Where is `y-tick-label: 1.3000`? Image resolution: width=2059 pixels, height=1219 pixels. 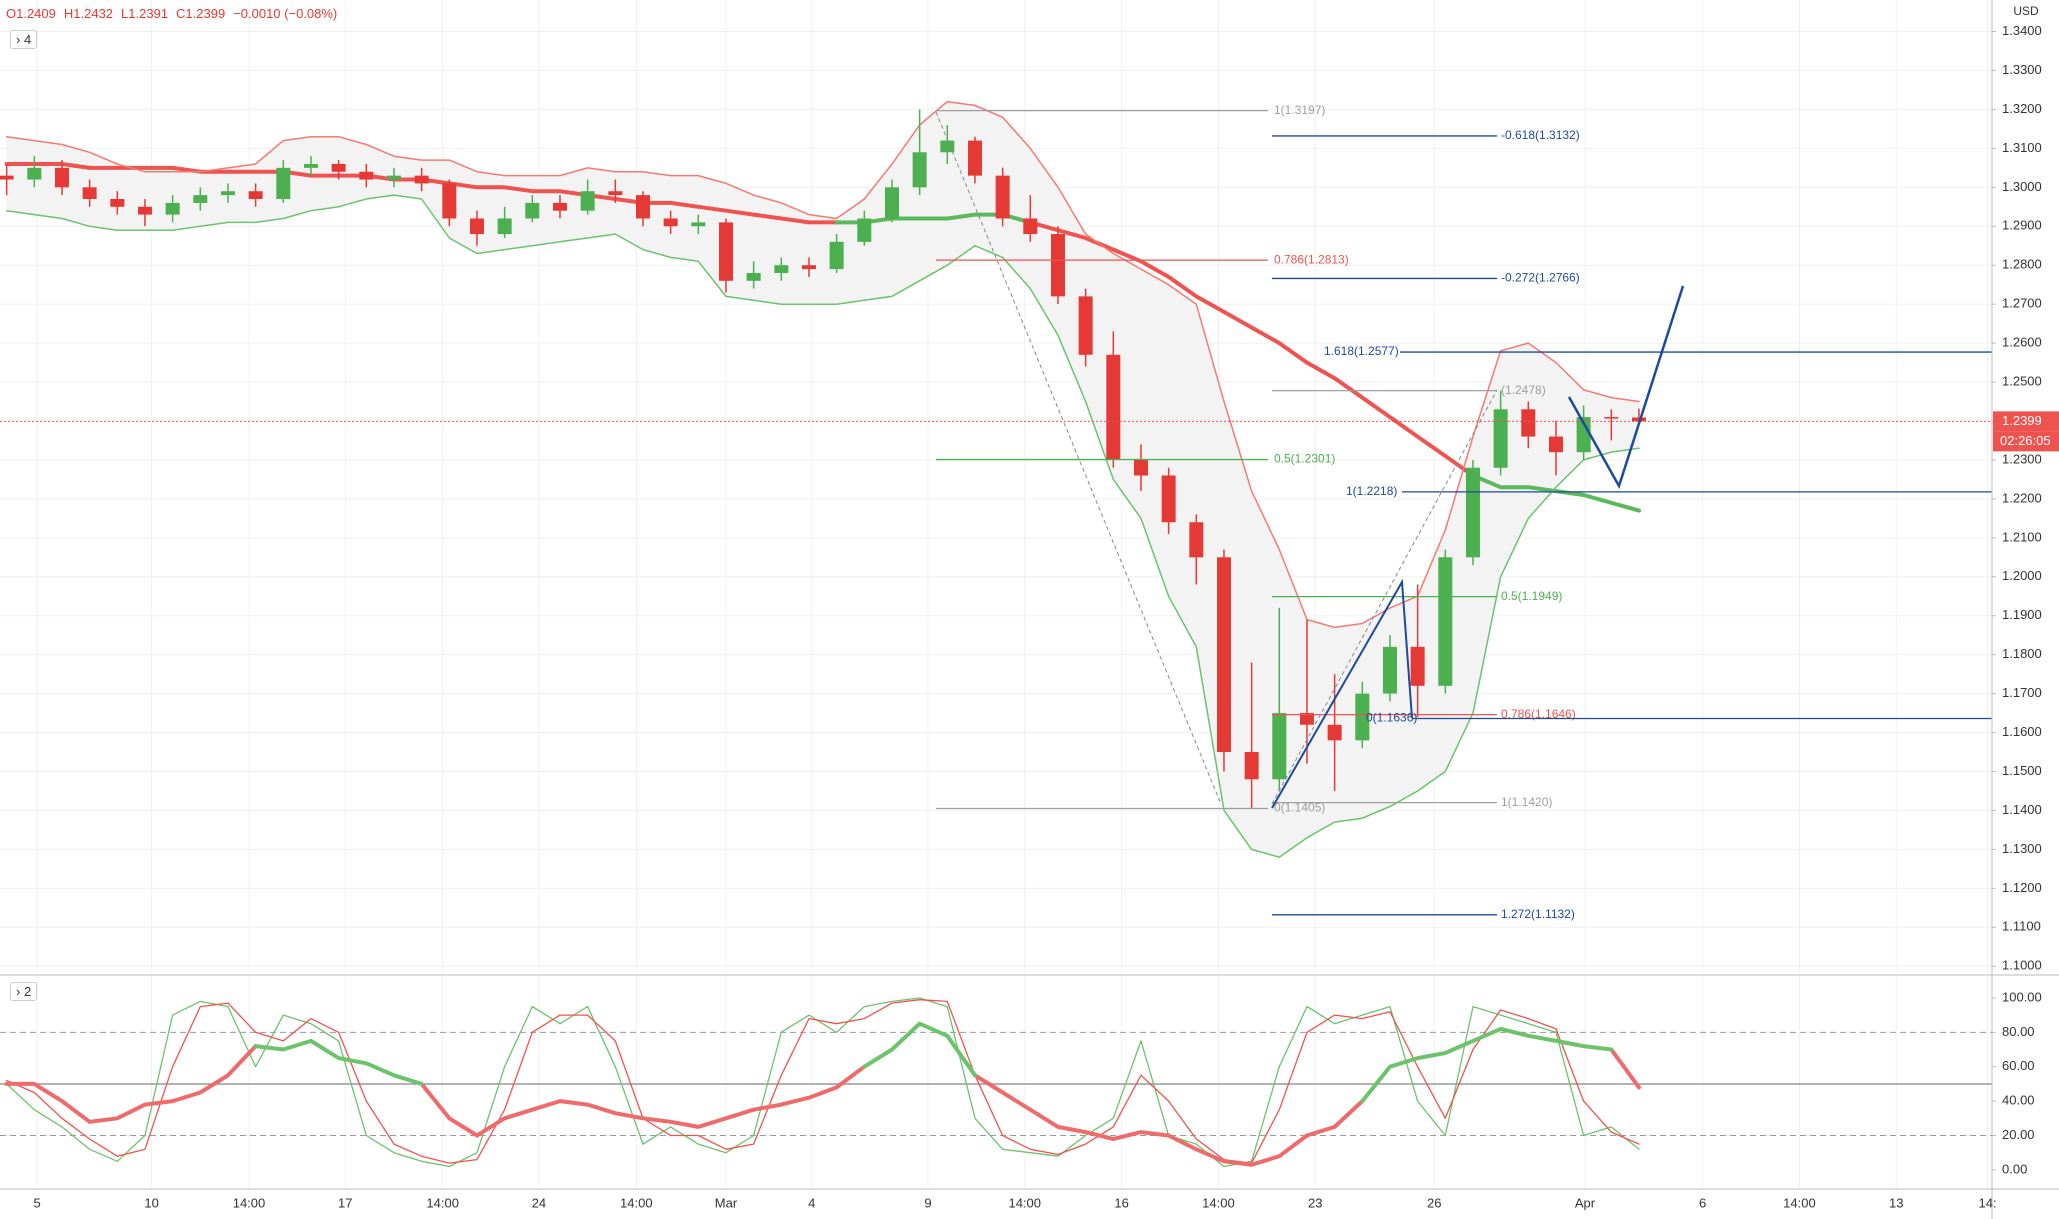
y-tick-label: 1.3000 is located at coordinates (2022, 186).